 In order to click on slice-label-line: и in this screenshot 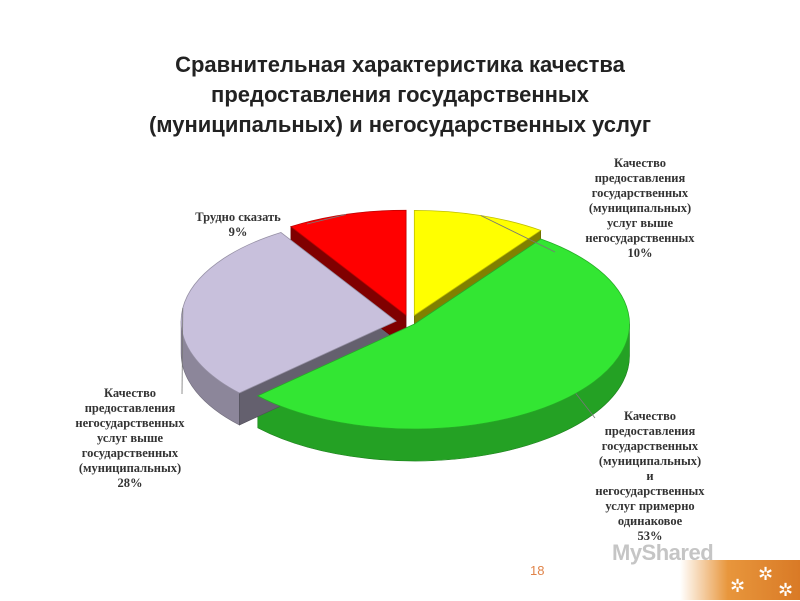, I will do `click(650, 476)`.